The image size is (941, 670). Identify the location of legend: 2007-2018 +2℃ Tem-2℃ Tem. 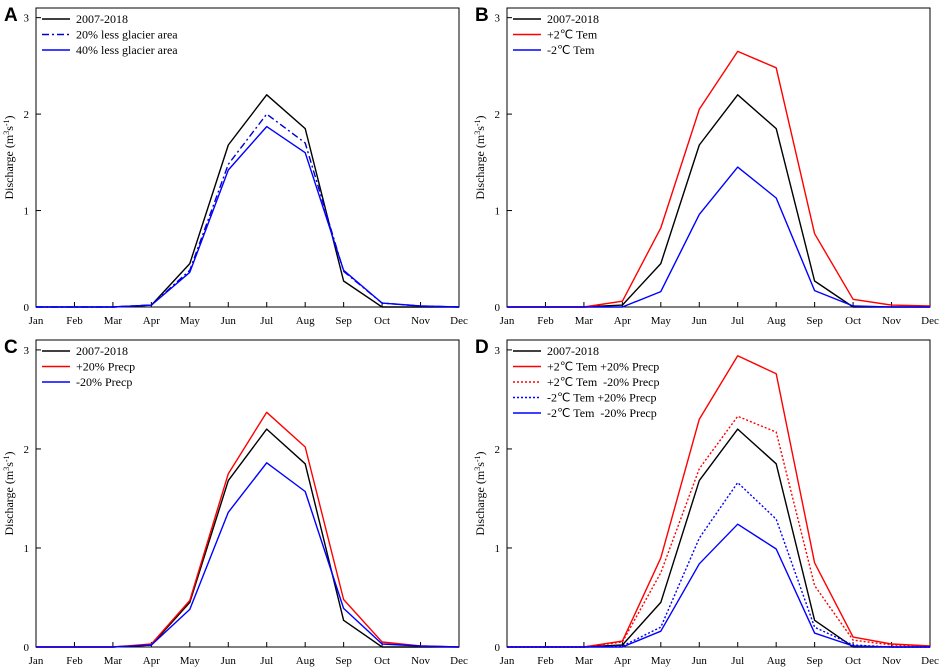
(556, 34).